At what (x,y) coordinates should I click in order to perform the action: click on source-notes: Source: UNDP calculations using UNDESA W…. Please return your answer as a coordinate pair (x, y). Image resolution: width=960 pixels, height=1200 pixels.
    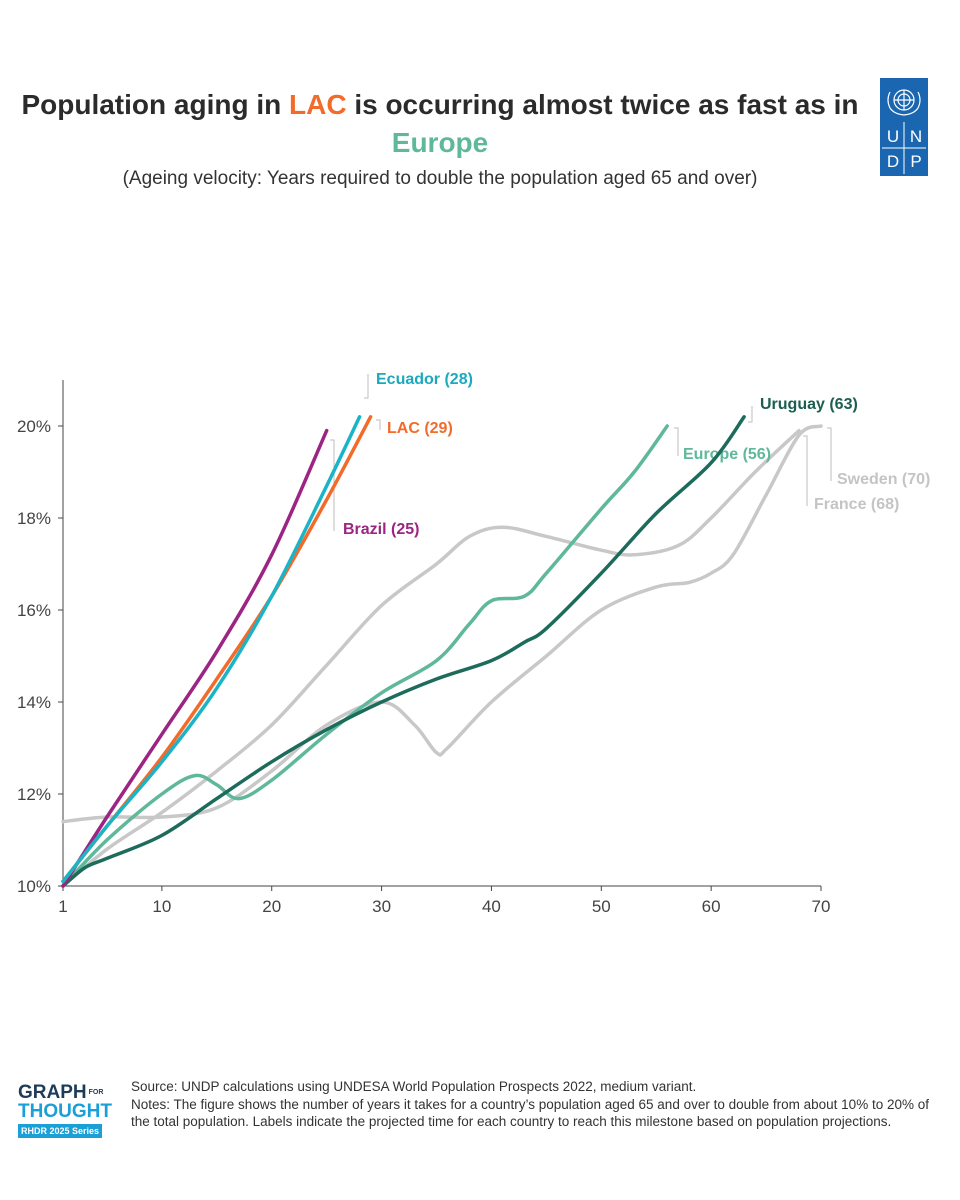
    Looking at the image, I should click on (531, 1104).